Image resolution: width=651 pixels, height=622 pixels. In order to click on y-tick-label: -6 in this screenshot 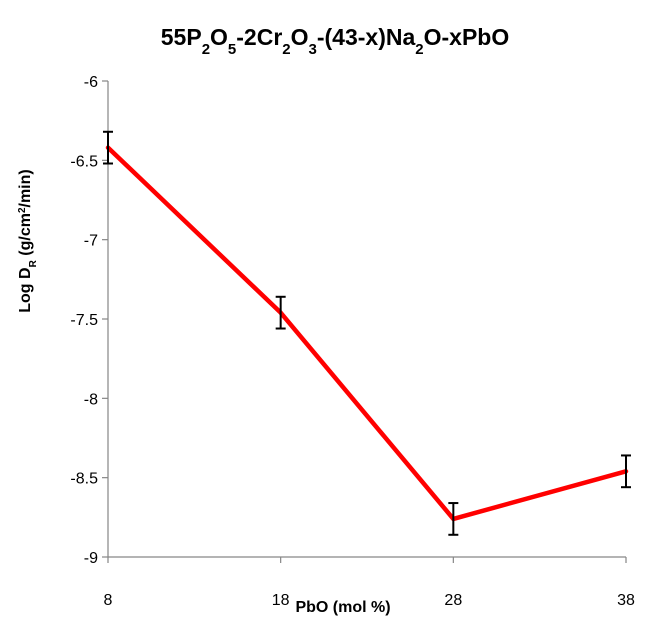, I will do `click(91, 82)`.